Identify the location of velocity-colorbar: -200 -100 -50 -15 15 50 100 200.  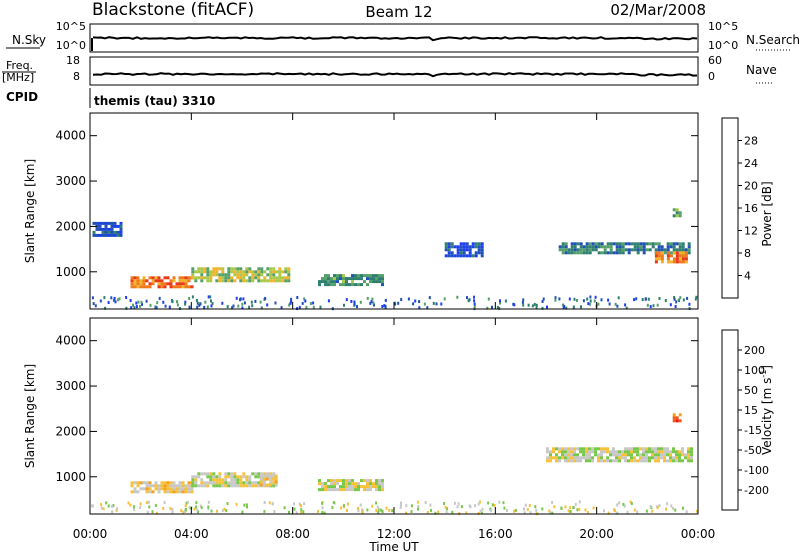
(745, 420).